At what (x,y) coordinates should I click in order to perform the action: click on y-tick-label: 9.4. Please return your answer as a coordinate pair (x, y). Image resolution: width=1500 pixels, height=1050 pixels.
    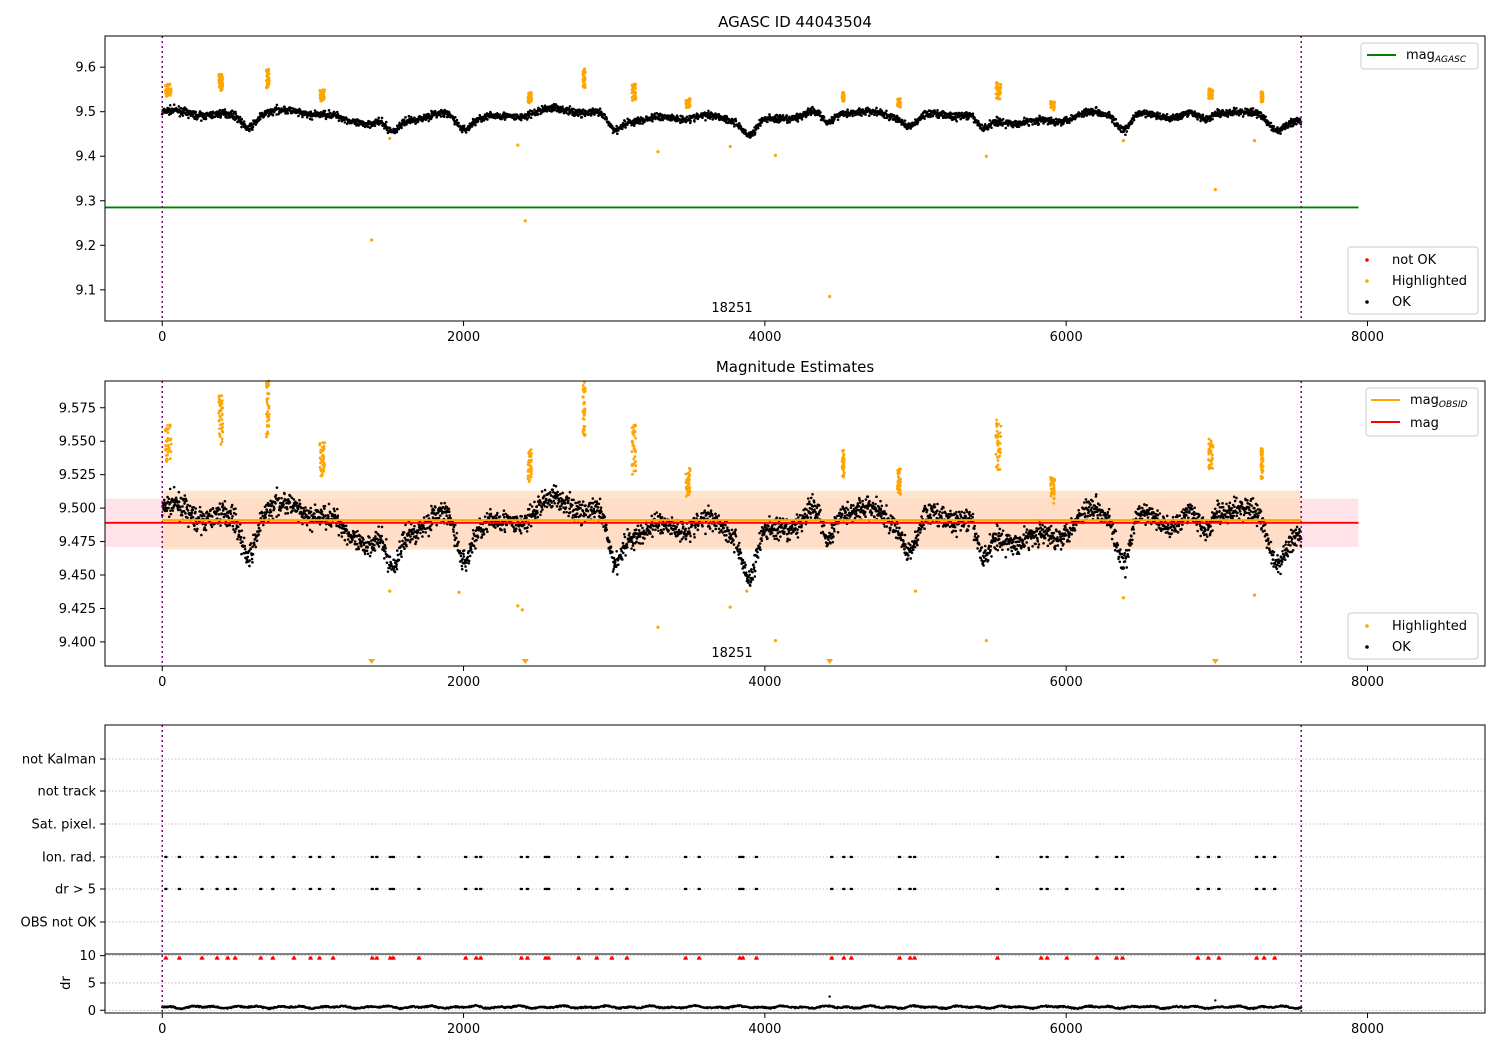
    Looking at the image, I should click on (85, 157).